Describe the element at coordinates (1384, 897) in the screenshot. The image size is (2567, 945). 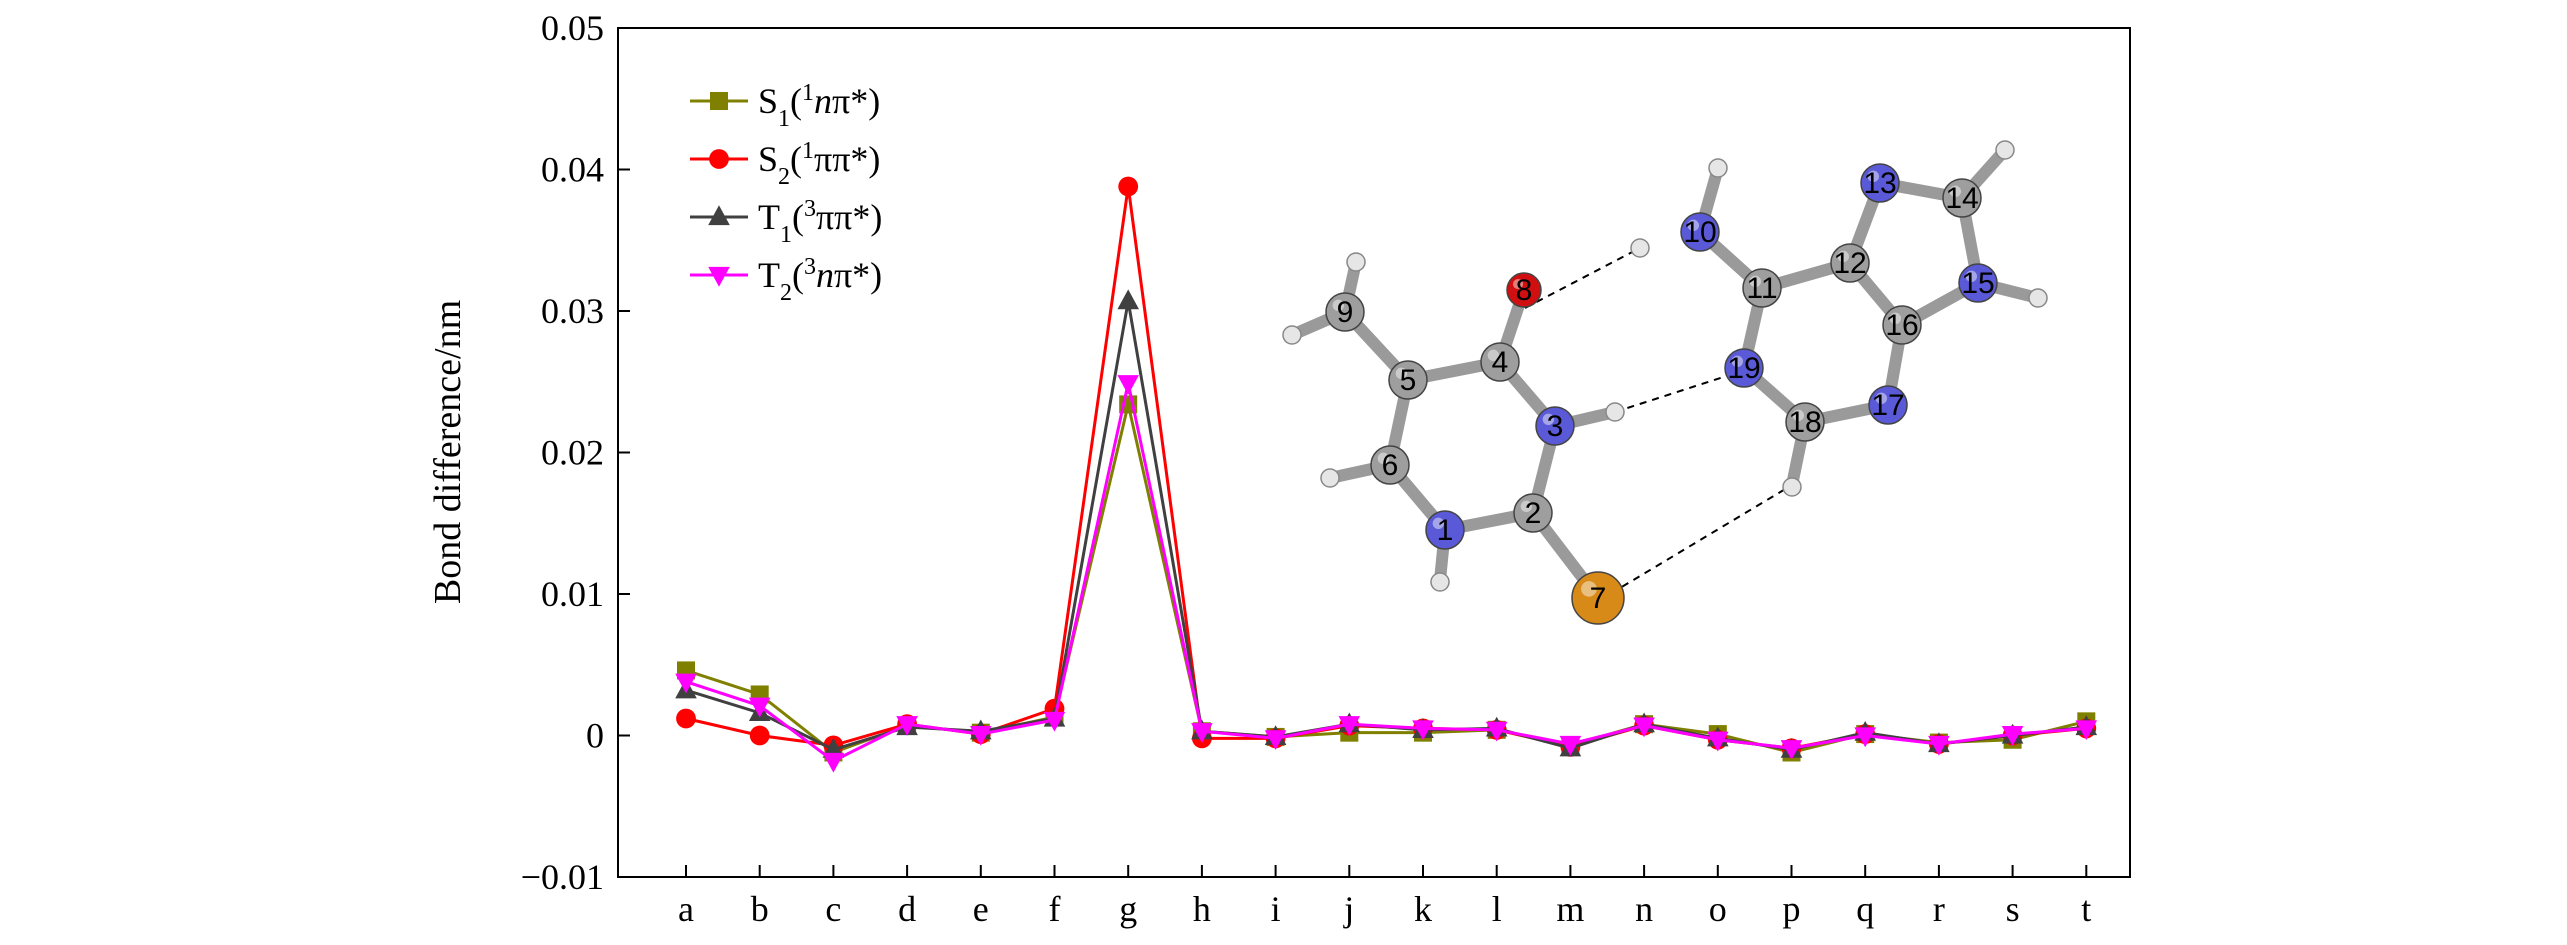
I see `x-axis: a b c d e f g h i j k l m n o p q r s t` at that location.